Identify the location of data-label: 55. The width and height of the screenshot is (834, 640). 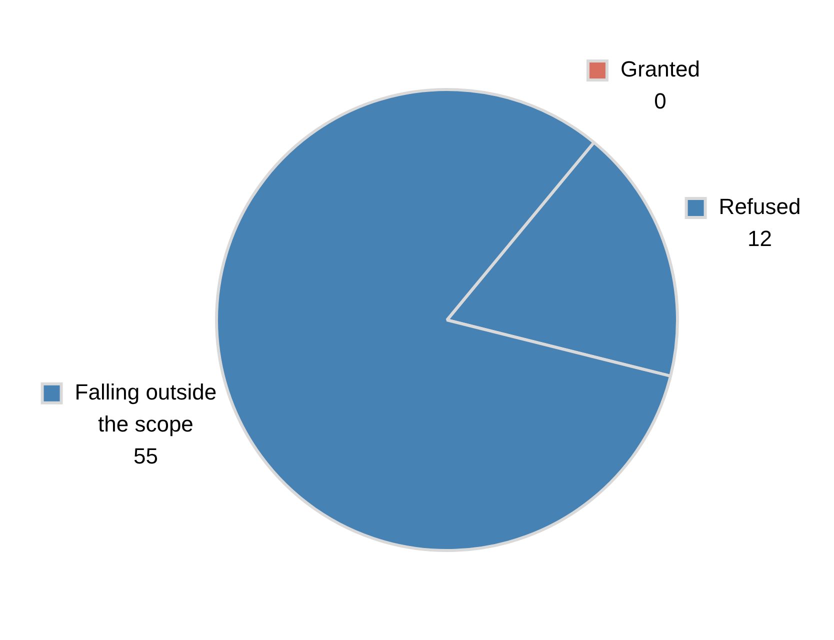
(145, 455).